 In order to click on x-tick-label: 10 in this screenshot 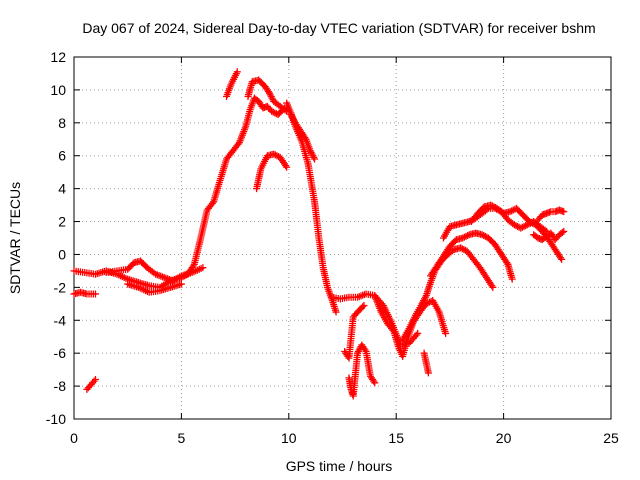, I will do `click(289, 438)`.